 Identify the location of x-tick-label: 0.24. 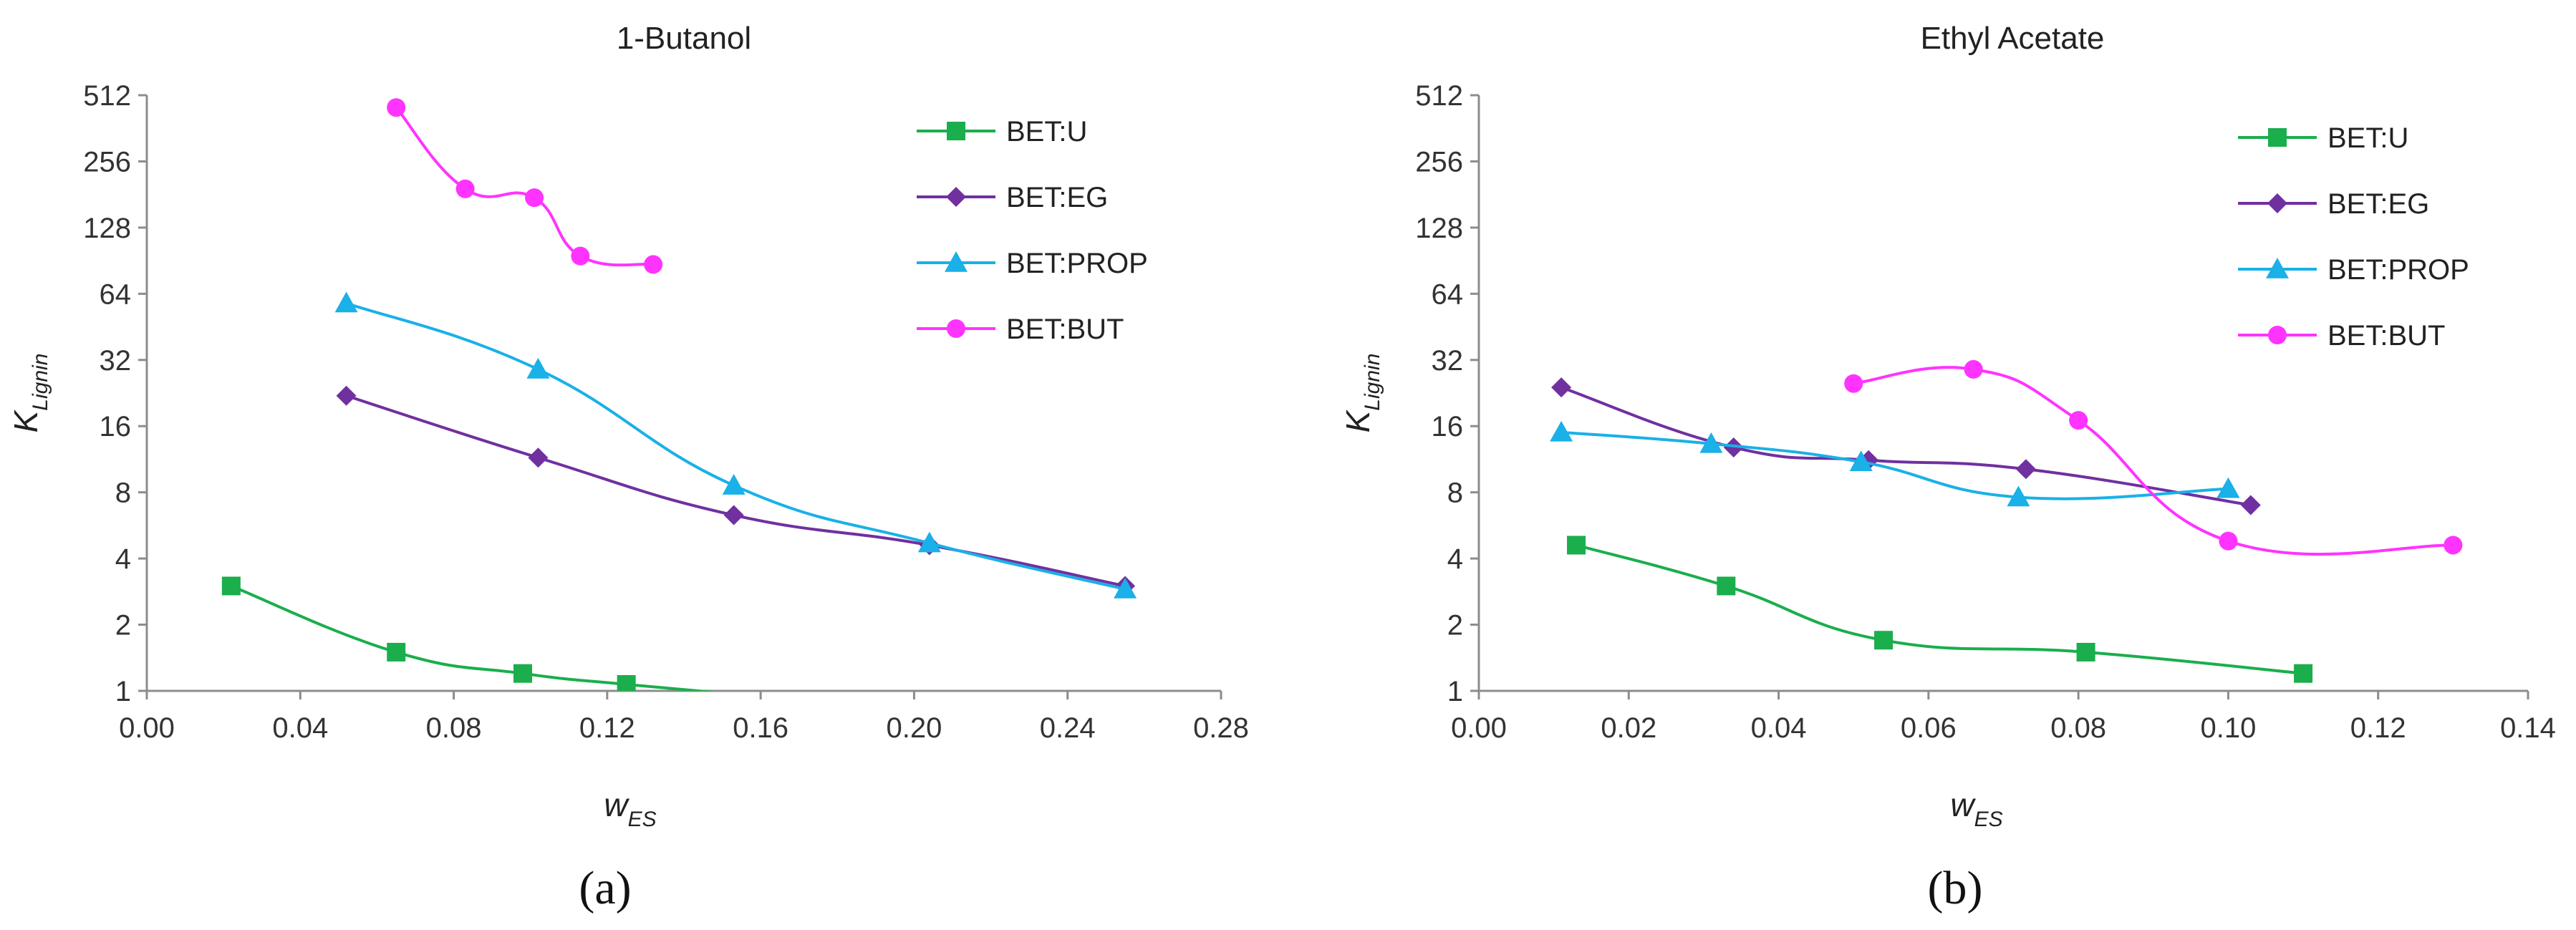
(1068, 728).